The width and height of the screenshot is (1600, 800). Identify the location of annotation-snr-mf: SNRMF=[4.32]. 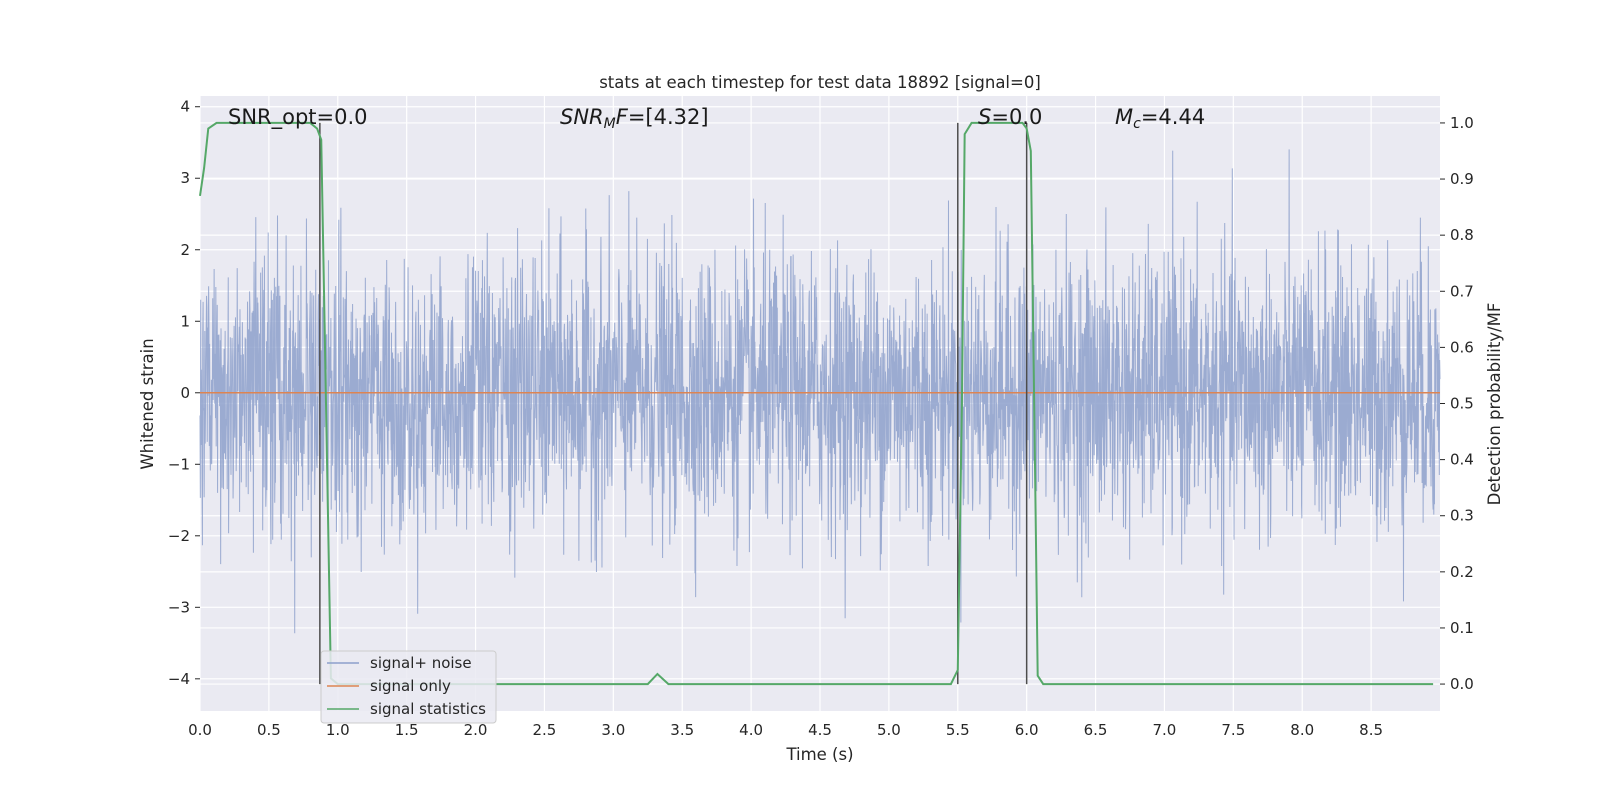
(634, 118).